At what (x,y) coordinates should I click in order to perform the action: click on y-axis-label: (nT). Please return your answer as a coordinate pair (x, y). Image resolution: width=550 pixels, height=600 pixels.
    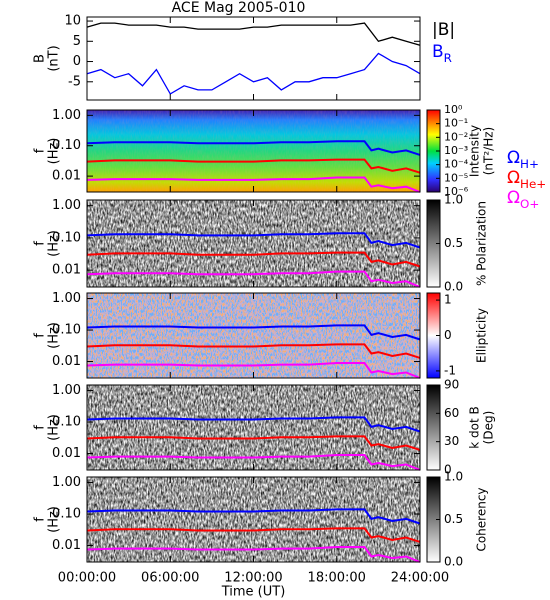
    Looking at the image, I should click on (54, 58).